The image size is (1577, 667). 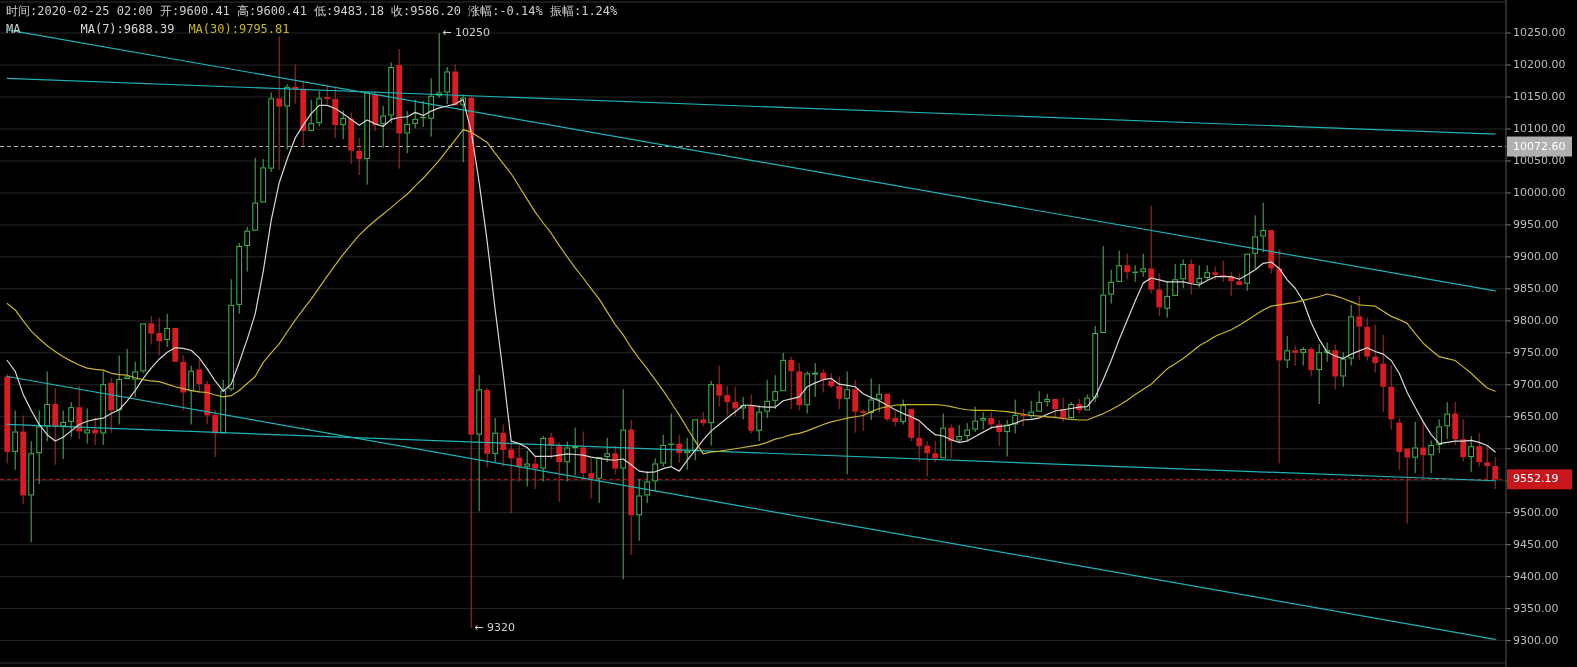 What do you see at coordinates (1539, 146) in the screenshot?
I see `ref-line-label: 10072.60` at bounding box center [1539, 146].